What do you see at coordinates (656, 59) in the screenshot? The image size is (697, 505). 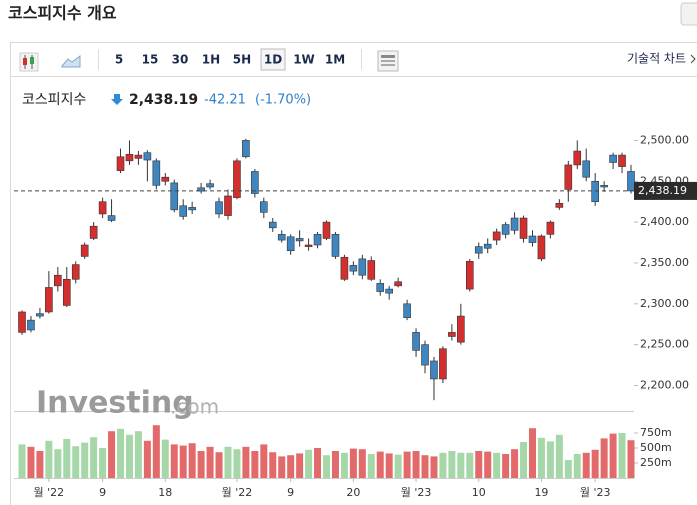 I see `technical-chart-link: 기술적 차트` at bounding box center [656, 59].